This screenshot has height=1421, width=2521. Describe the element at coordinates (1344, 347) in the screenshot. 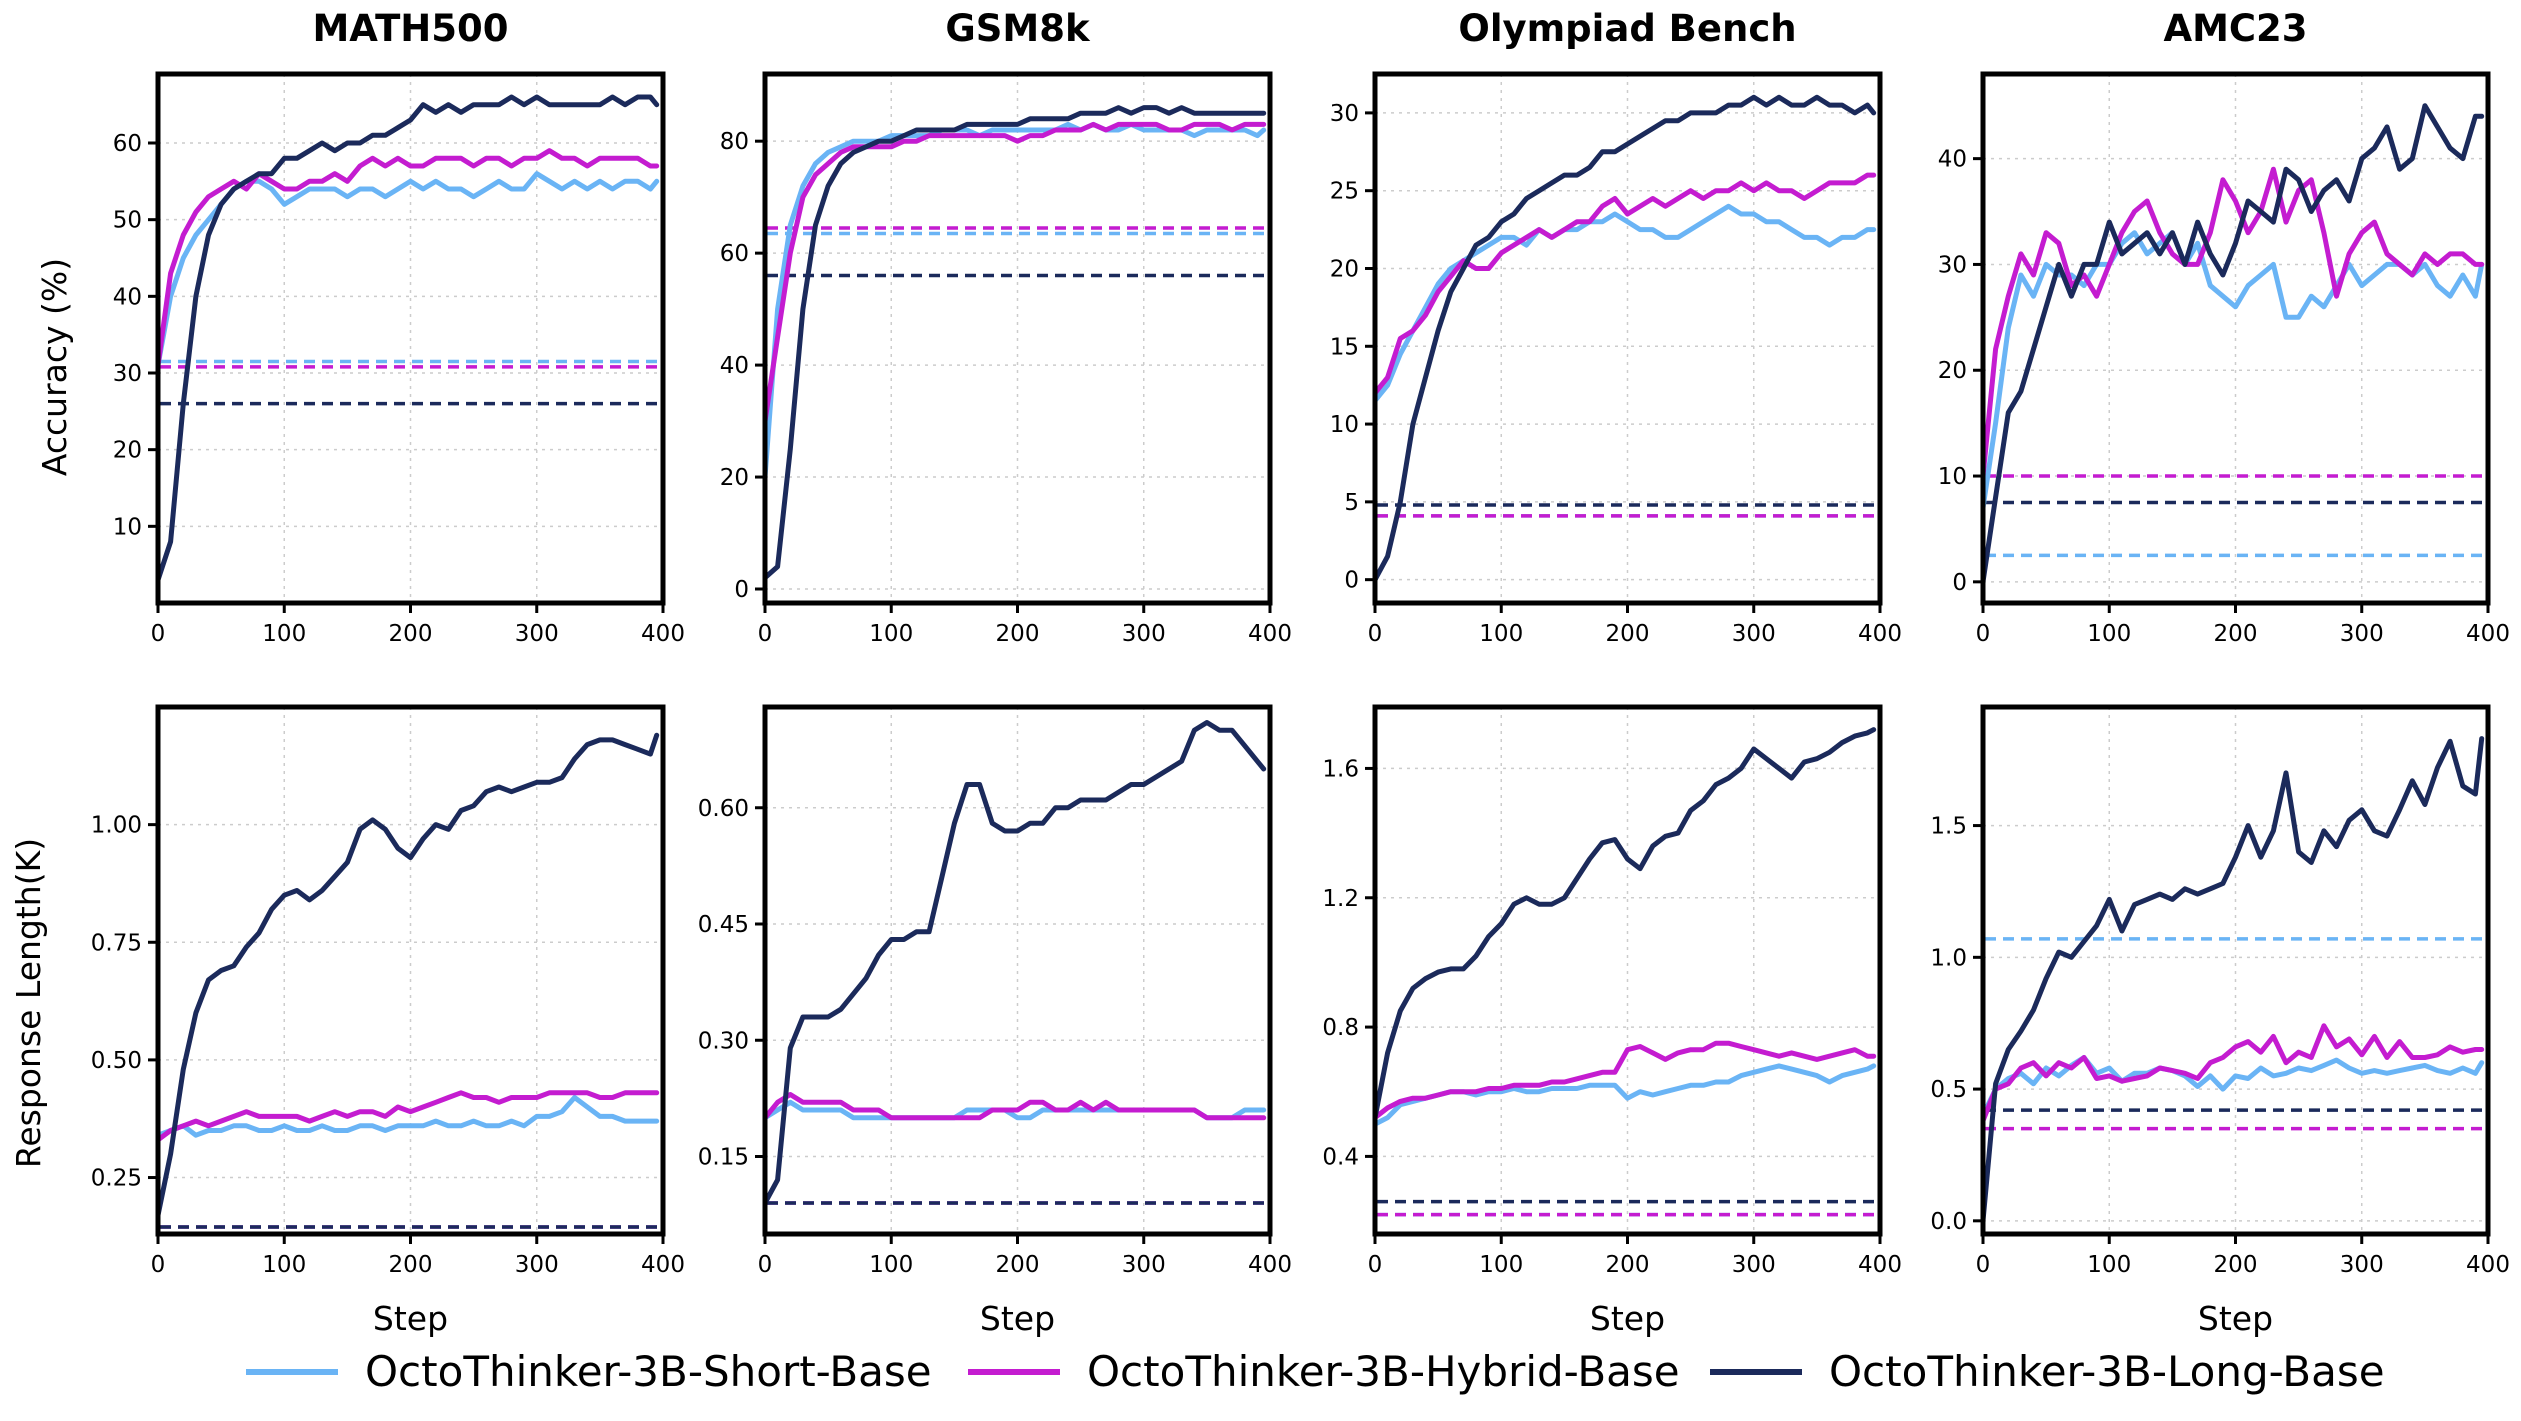

I see `y-tick-label: 15` at that location.